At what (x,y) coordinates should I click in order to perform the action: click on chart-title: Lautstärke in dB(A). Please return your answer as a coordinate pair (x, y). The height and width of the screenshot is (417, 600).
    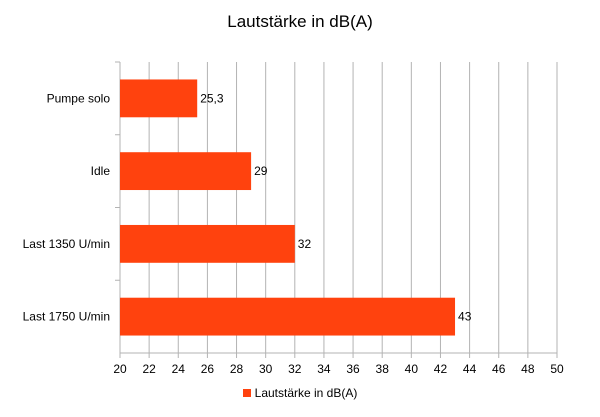
    Looking at the image, I should click on (300, 21).